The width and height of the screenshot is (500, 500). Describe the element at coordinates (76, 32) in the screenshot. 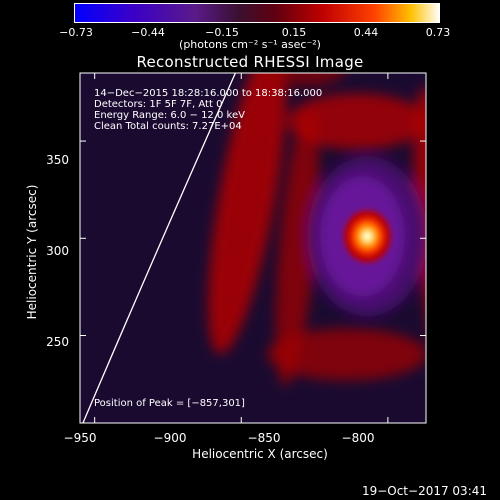

I see `colorbar-tick-label: −0.73` at that location.